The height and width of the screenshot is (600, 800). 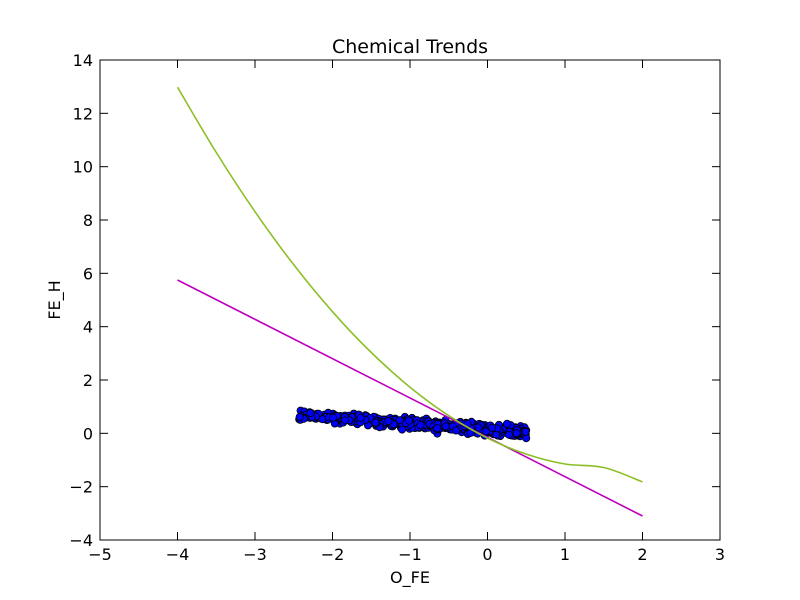 I want to click on y-tick-label: 0, so click(x=88, y=433).